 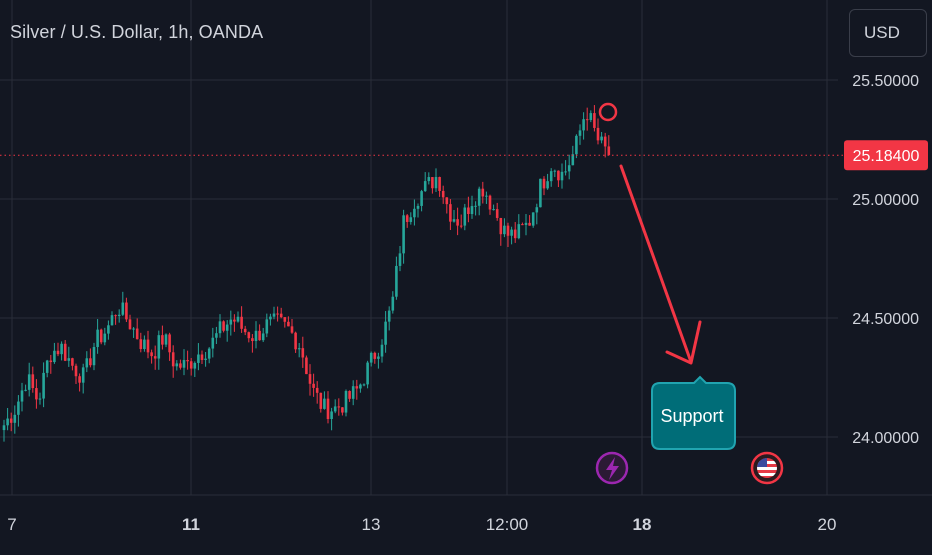 What do you see at coordinates (612, 468) in the screenshot?
I see `lightning-icon` at bounding box center [612, 468].